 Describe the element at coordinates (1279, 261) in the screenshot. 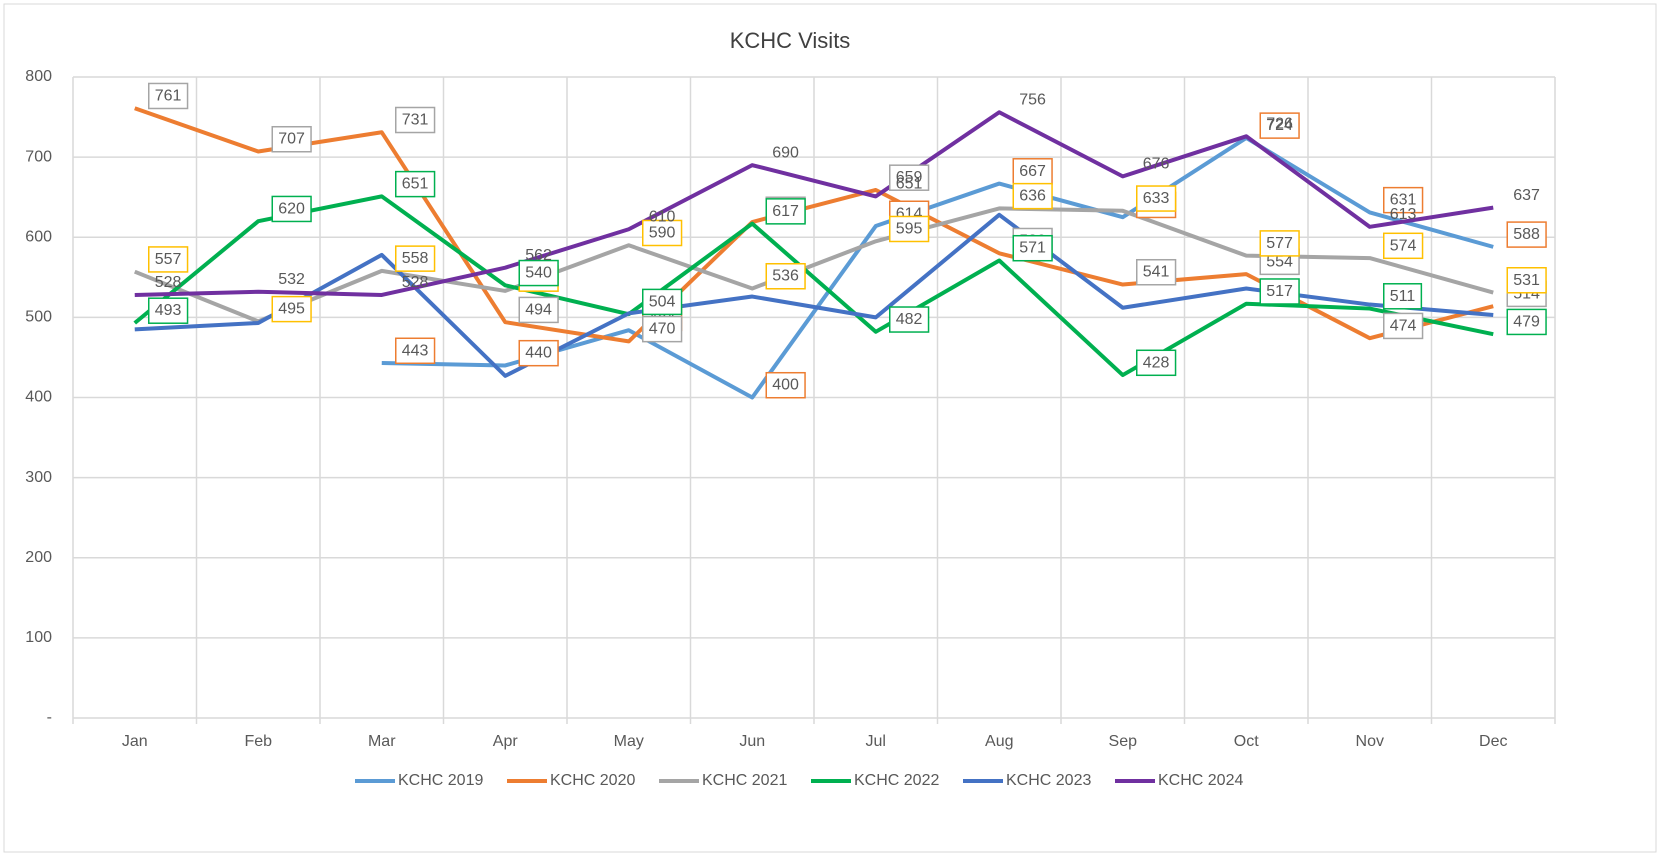

I see `data-label: 554` at that location.